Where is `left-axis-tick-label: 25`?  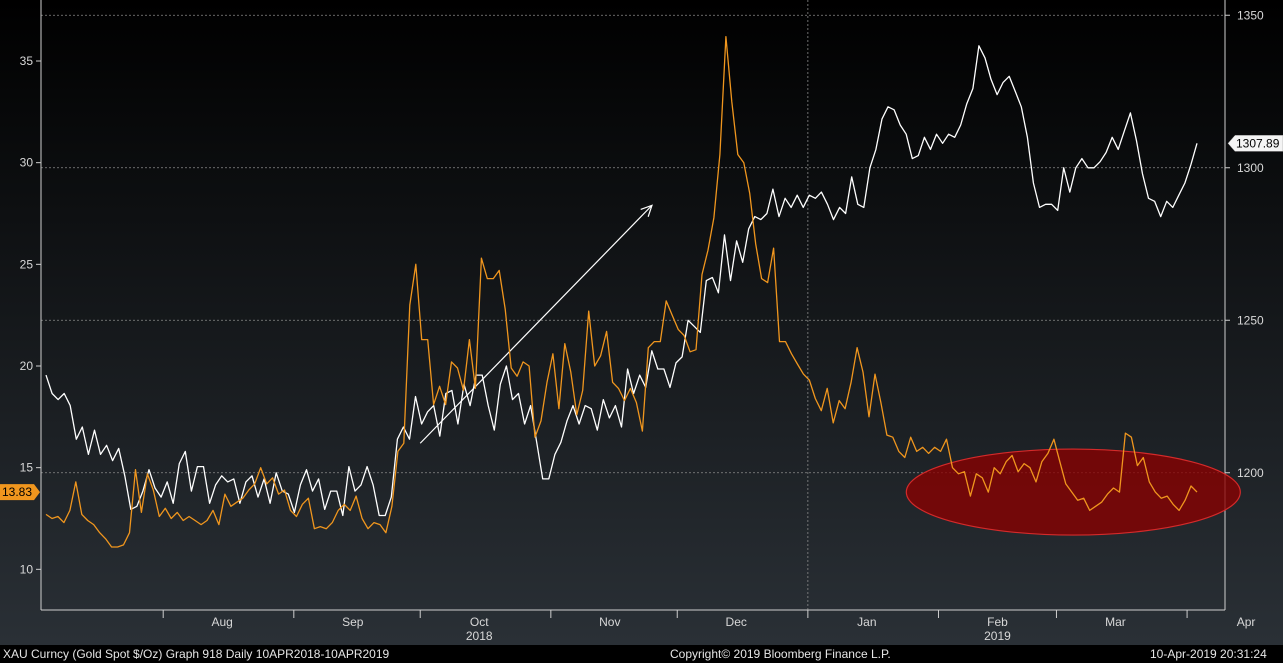
left-axis-tick-label: 25 is located at coordinates (27, 264).